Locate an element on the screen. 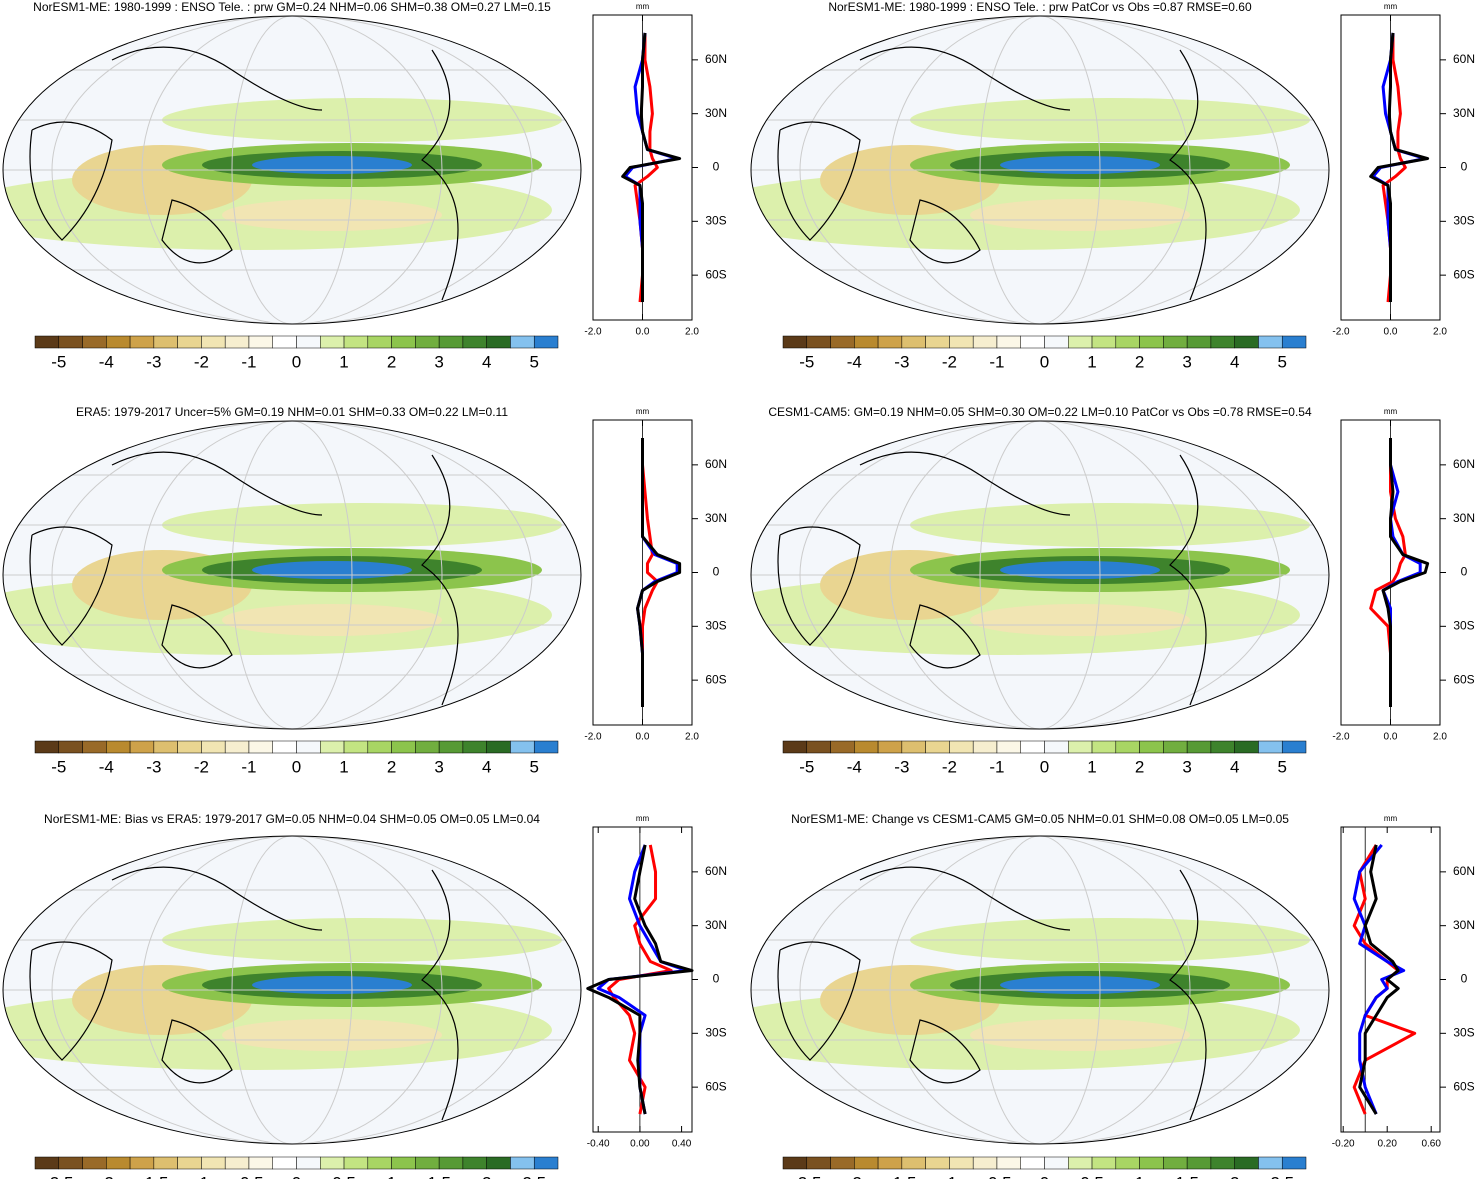 Image resolution: width=1483 pixels, height=1179 pixels. colorbar-label: 3 is located at coordinates (438, 766).